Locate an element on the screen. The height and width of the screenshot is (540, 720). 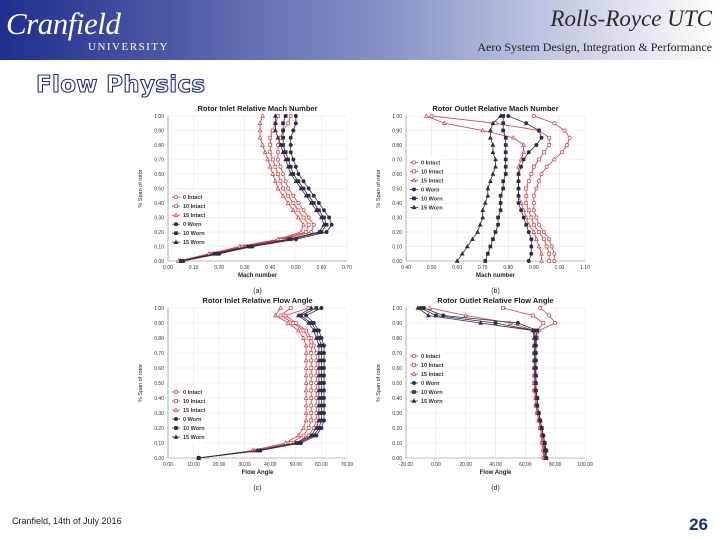
chart-title: Rotor Outlet Relative Mach Number is located at coordinates (495, 108).